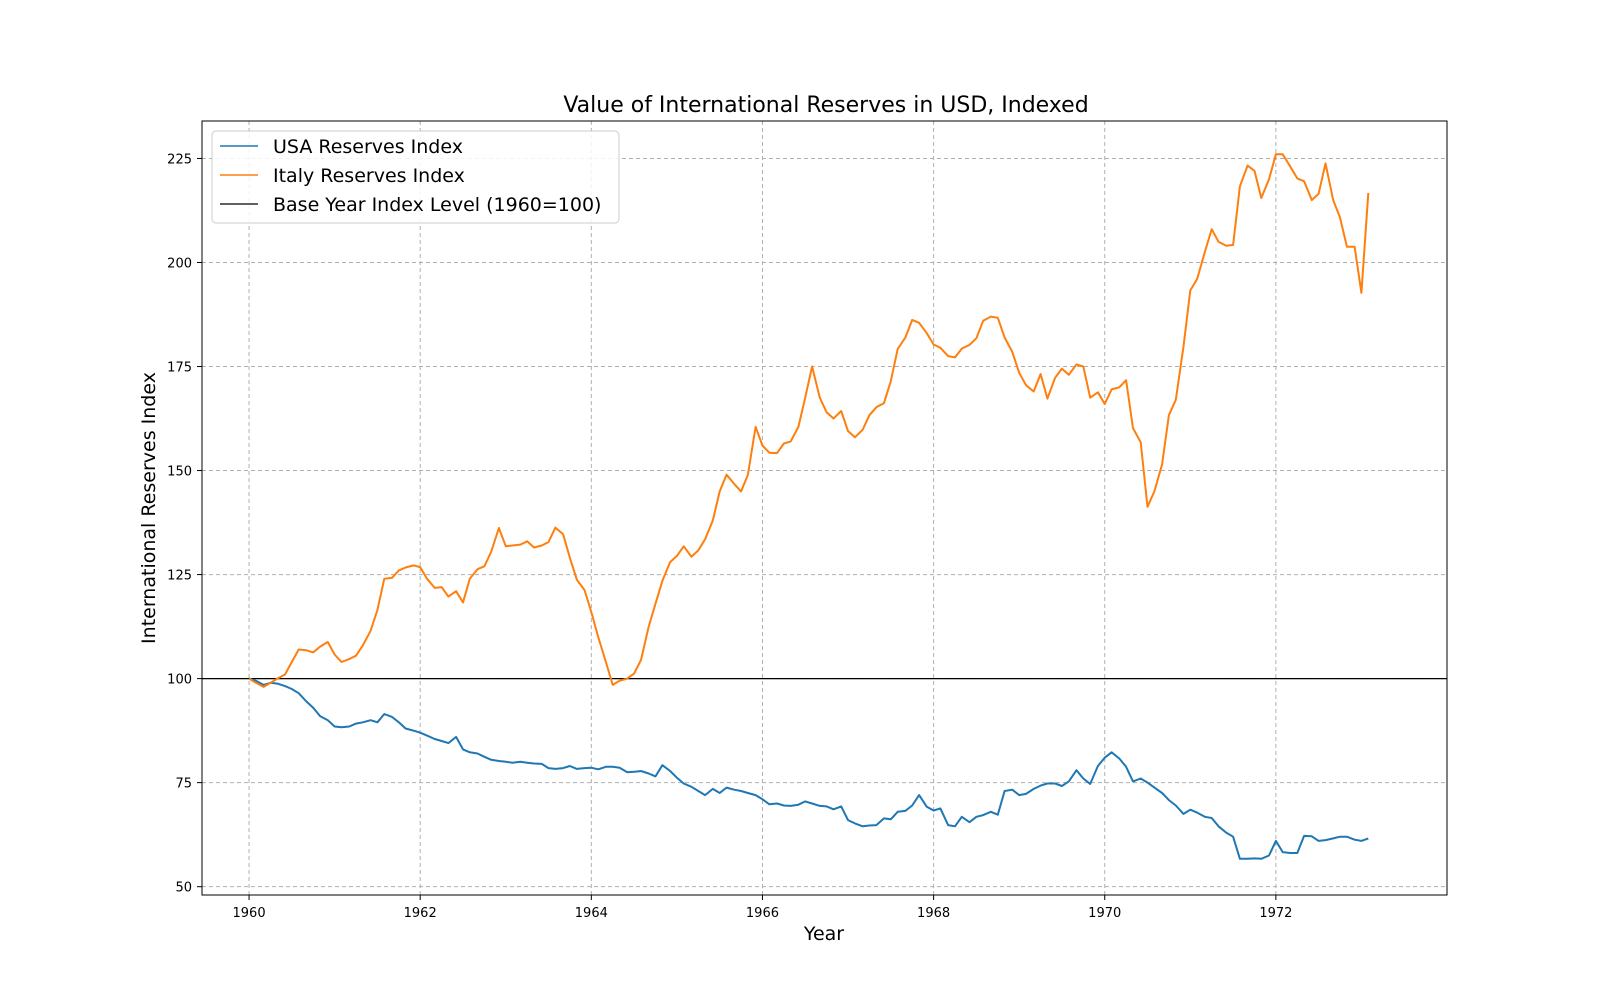 The image size is (1600, 1000). Describe the element at coordinates (179, 368) in the screenshot. I see `y-tick-label: 175` at that location.